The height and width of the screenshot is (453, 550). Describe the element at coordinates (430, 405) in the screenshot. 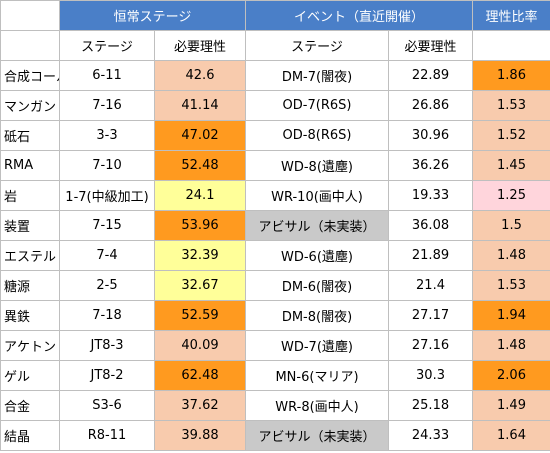

I see `data-cell: 25.18` at that location.